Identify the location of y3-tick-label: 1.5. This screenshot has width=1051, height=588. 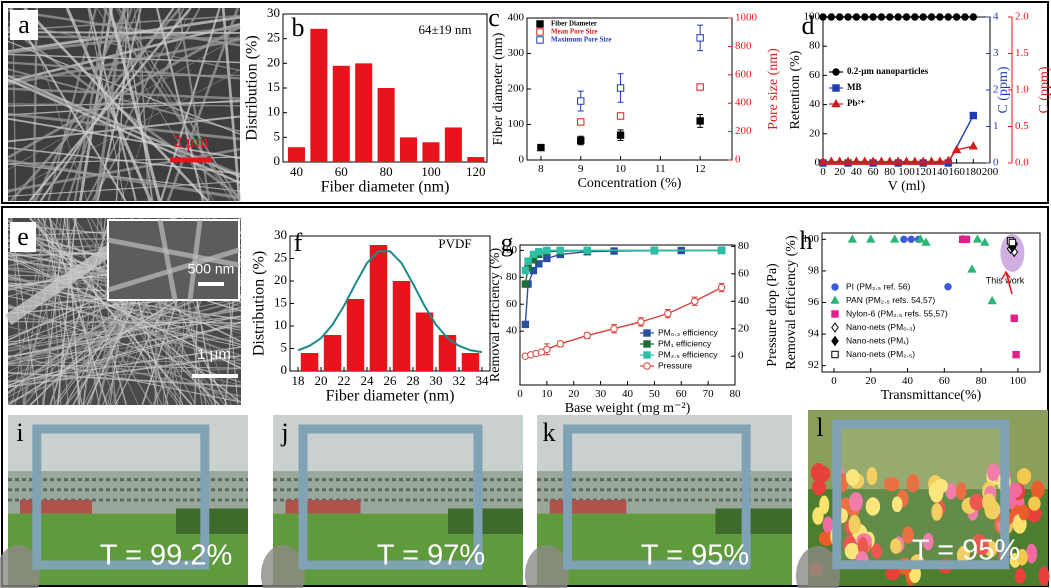
(1022, 53).